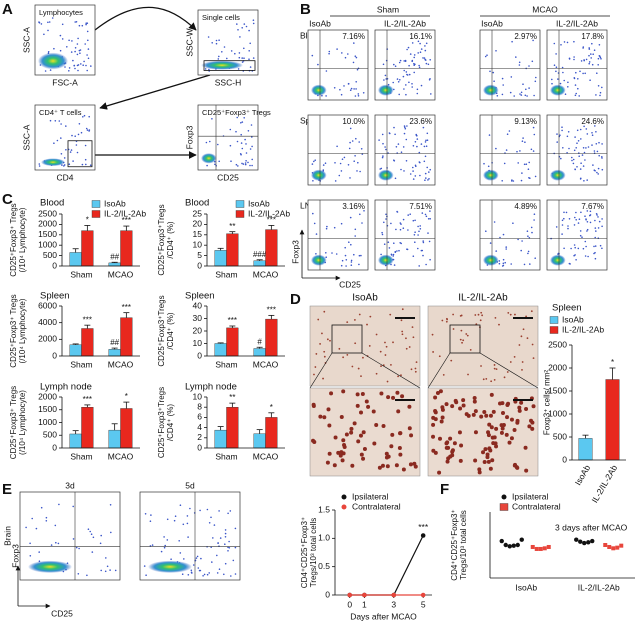 The image size is (640, 628). What do you see at coordinates (87, 319) in the screenshot?
I see `significance-mark: ***` at bounding box center [87, 319].